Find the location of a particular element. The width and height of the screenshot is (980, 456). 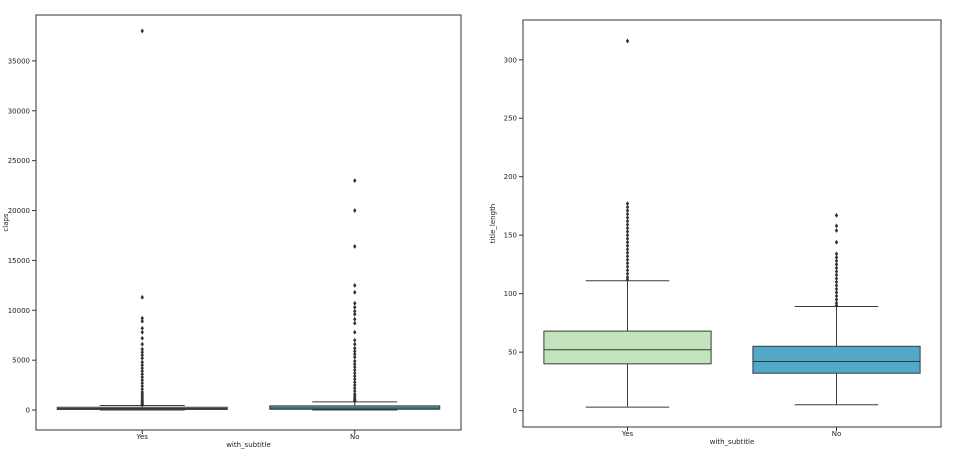

y-tick-label: 200 is located at coordinates (510, 177).